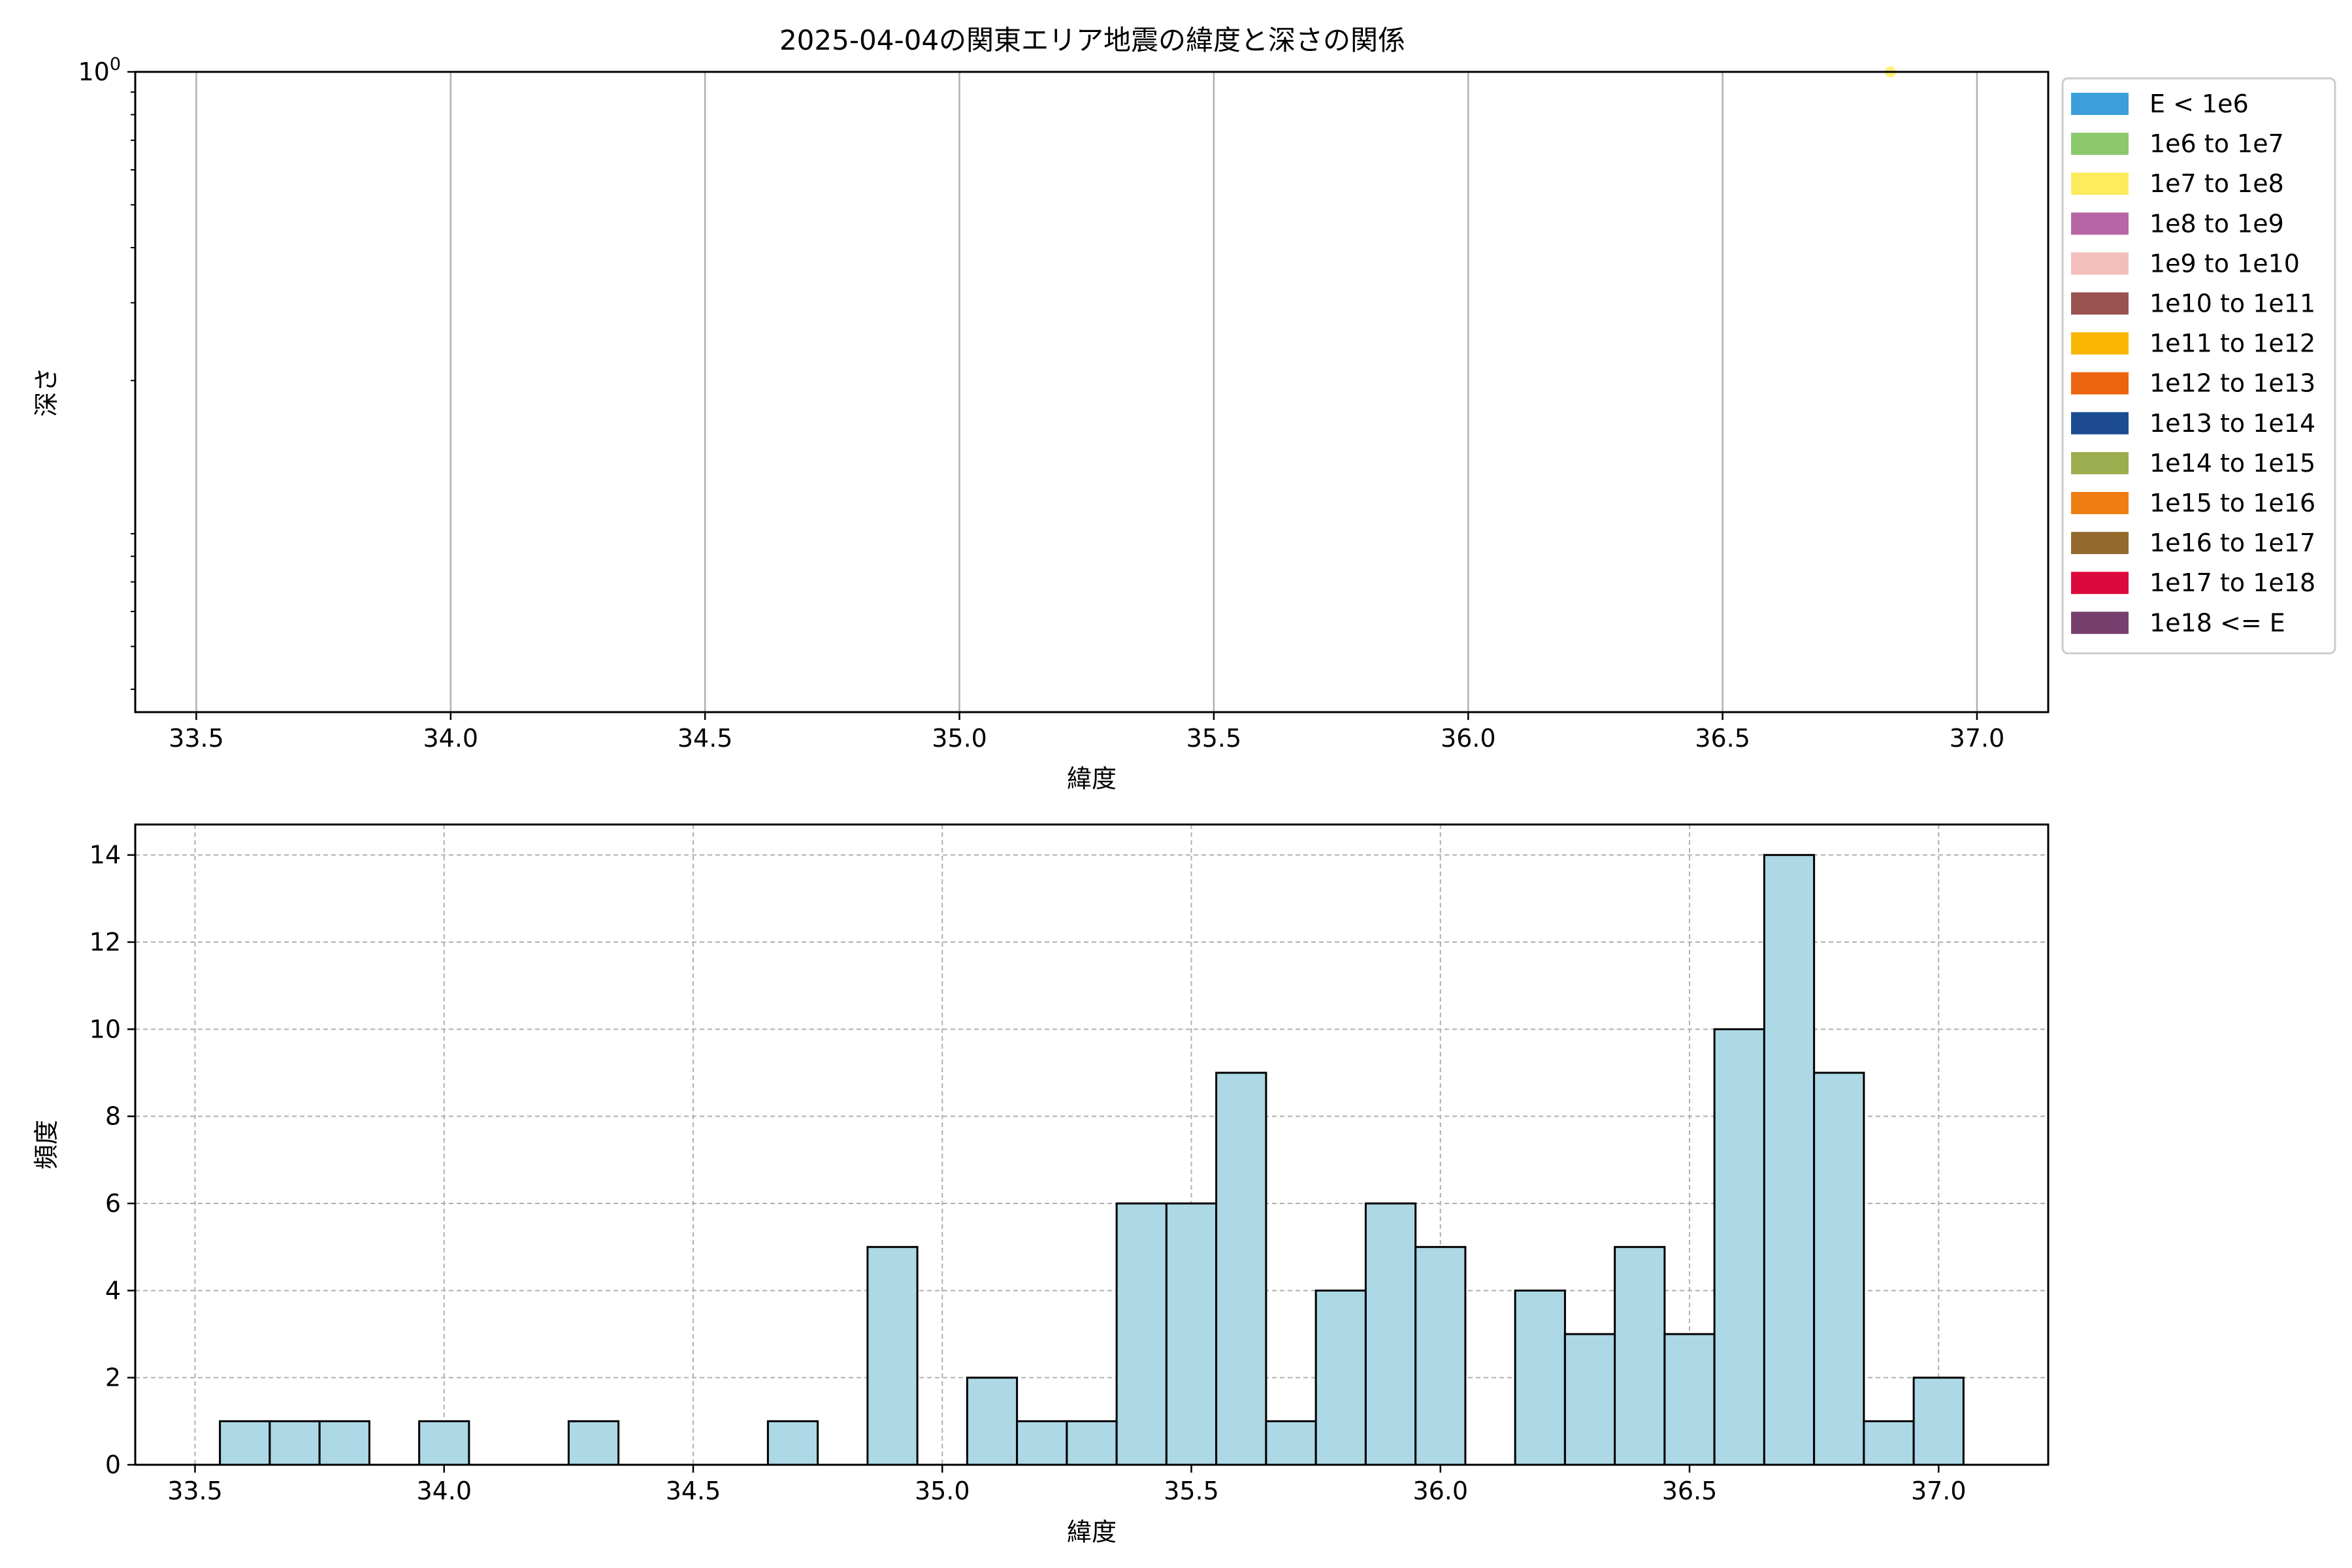 The image size is (2352, 1568). I want to click on scatter-x-tick-label: 34.5, so click(705, 738).